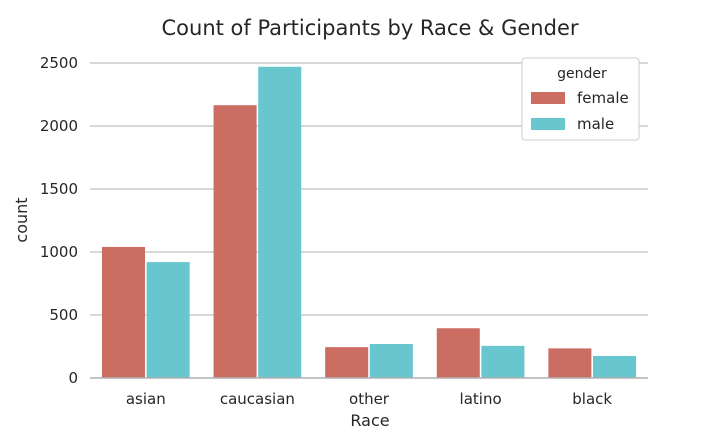  I want to click on bar-caucasian-male, so click(280, 222).